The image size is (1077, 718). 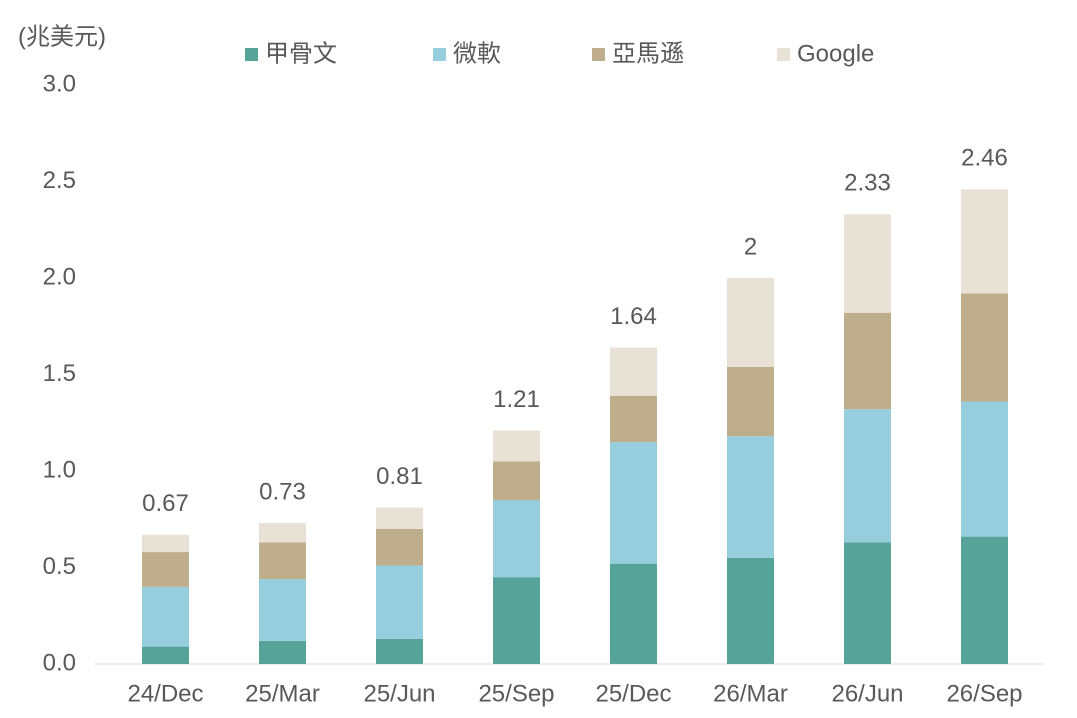 What do you see at coordinates (750, 246) in the screenshot?
I see `total-label: 2` at bounding box center [750, 246].